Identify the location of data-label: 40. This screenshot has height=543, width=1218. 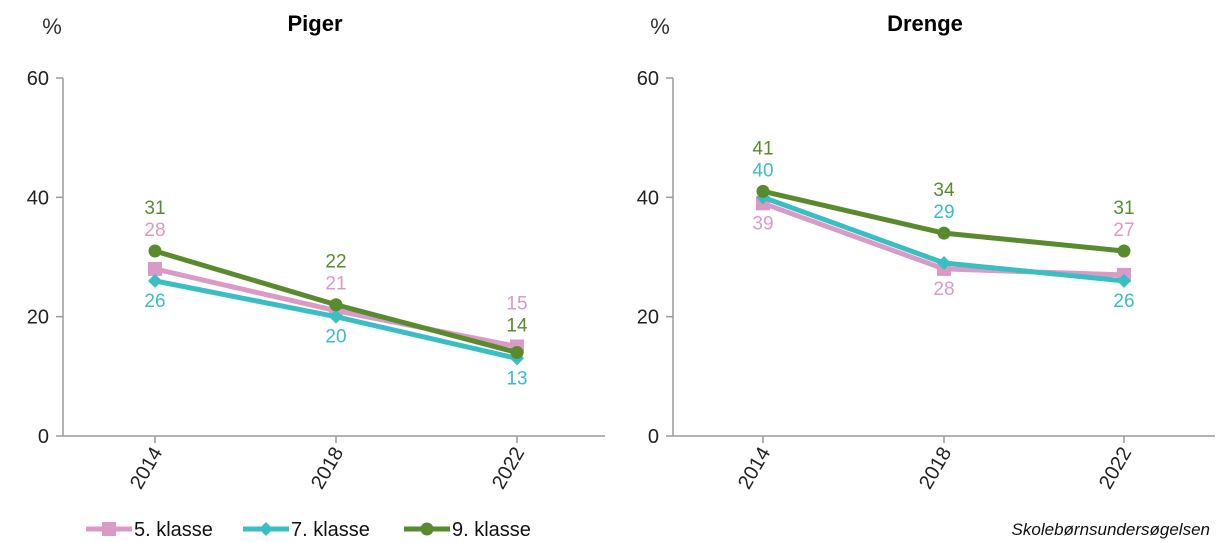
(762, 170).